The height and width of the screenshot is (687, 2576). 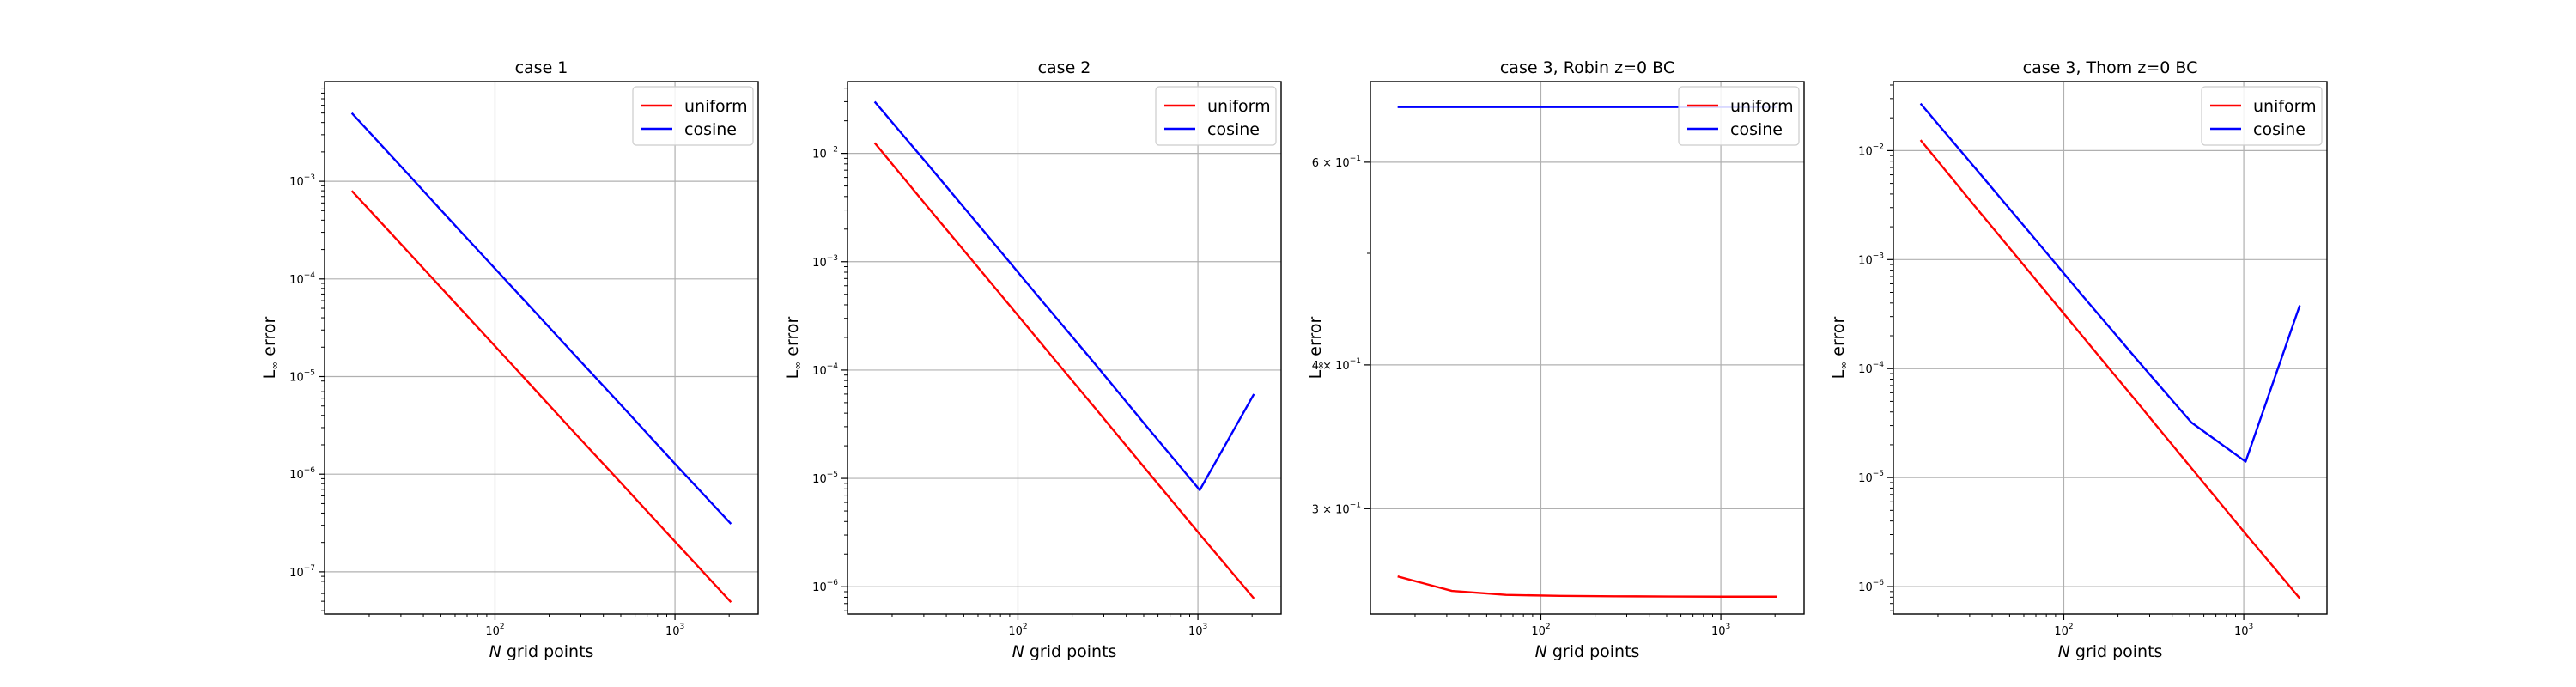 What do you see at coordinates (541, 67) in the screenshot?
I see `subplot-title: case 1` at bounding box center [541, 67].